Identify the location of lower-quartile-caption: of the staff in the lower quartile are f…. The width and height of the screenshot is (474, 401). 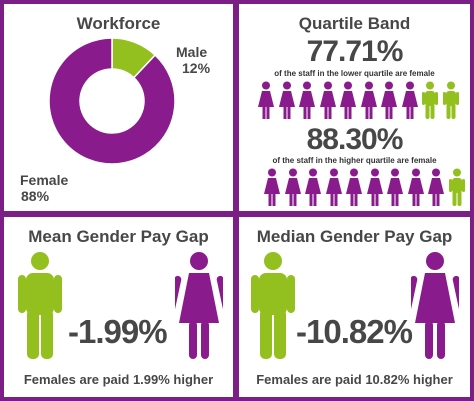
(354, 73).